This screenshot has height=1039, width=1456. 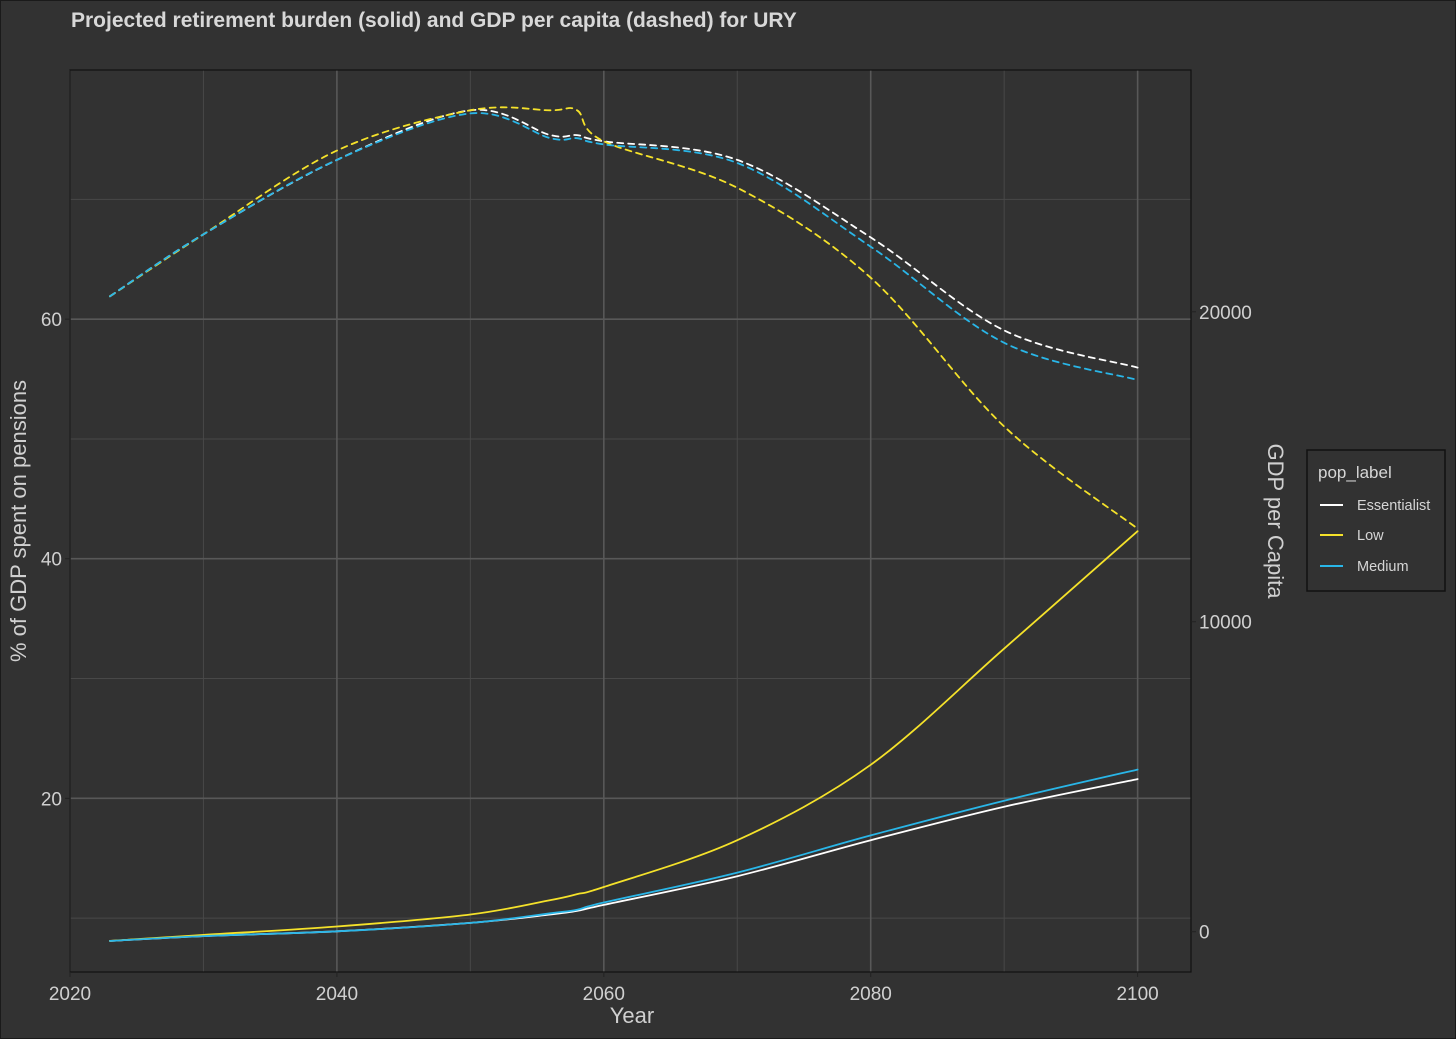 I want to click on x-tick-label: 2080, so click(x=871, y=994).